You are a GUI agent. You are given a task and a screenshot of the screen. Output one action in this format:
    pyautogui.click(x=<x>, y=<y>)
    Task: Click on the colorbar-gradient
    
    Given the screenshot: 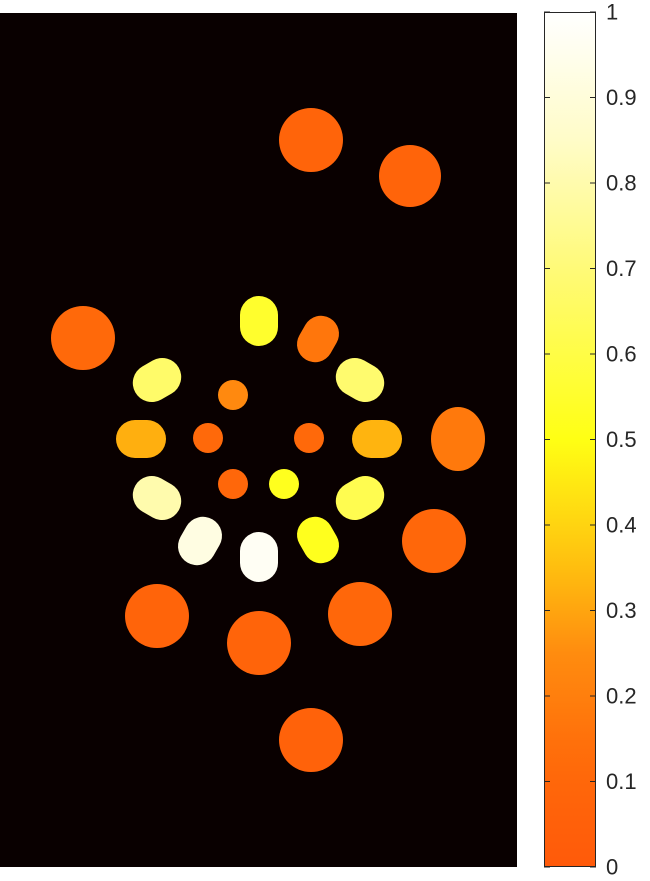 What is the action you would take?
    pyautogui.click(x=570, y=439)
    